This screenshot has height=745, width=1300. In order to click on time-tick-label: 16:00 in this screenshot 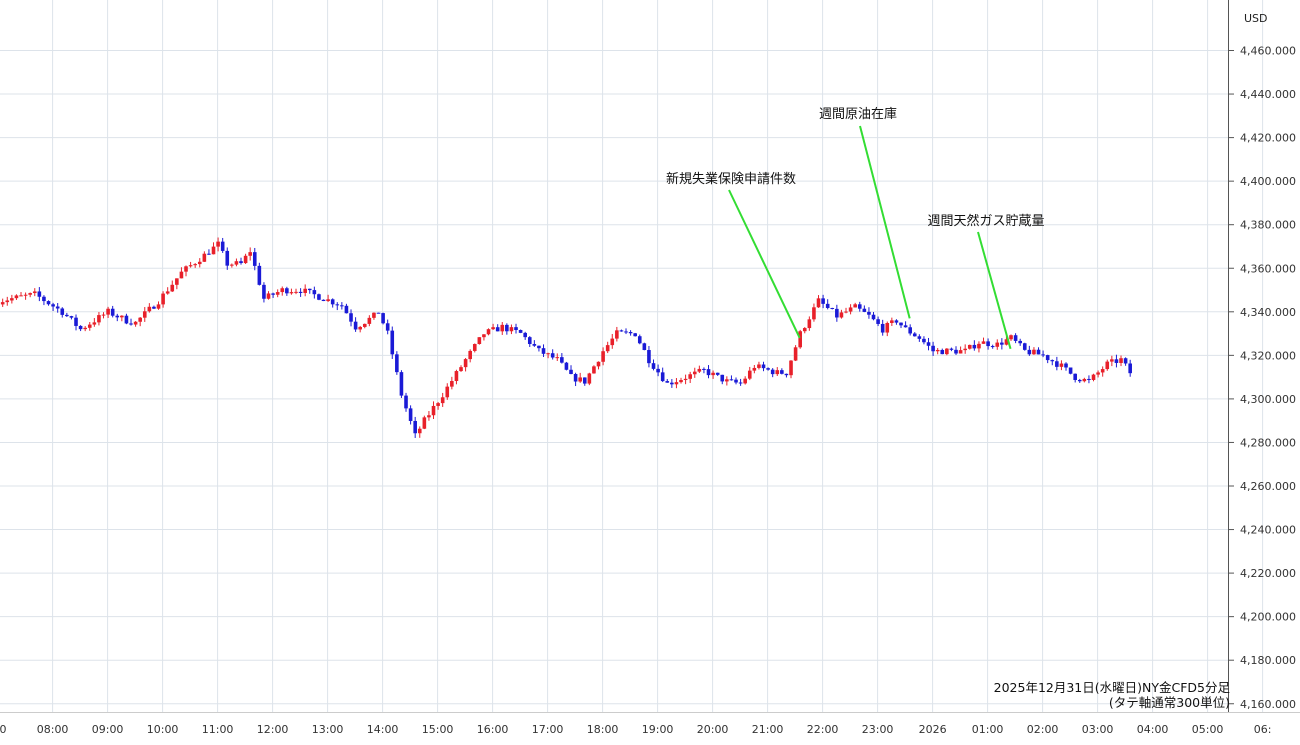, I will do `click(493, 729)`.